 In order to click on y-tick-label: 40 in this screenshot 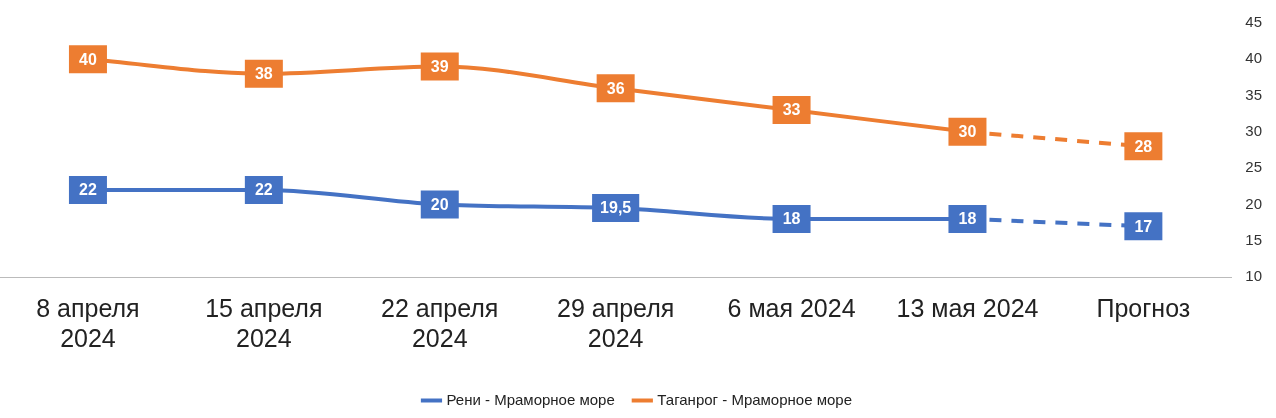, I will do `click(1253, 58)`.